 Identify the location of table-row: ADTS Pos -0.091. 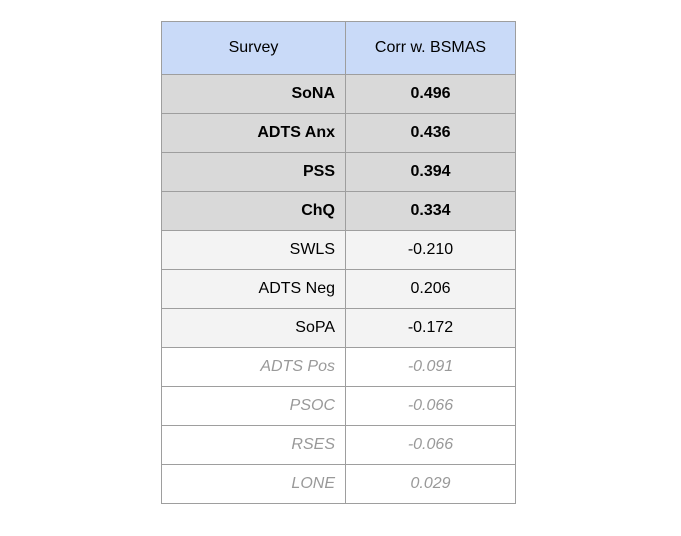
(338, 367).